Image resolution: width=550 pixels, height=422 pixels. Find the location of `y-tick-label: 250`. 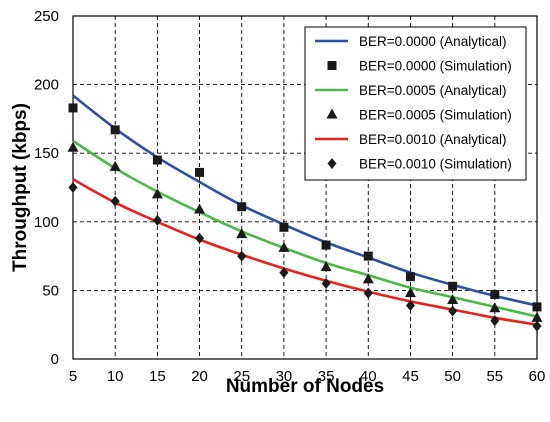

y-tick-label: 250 is located at coordinates (46, 16).